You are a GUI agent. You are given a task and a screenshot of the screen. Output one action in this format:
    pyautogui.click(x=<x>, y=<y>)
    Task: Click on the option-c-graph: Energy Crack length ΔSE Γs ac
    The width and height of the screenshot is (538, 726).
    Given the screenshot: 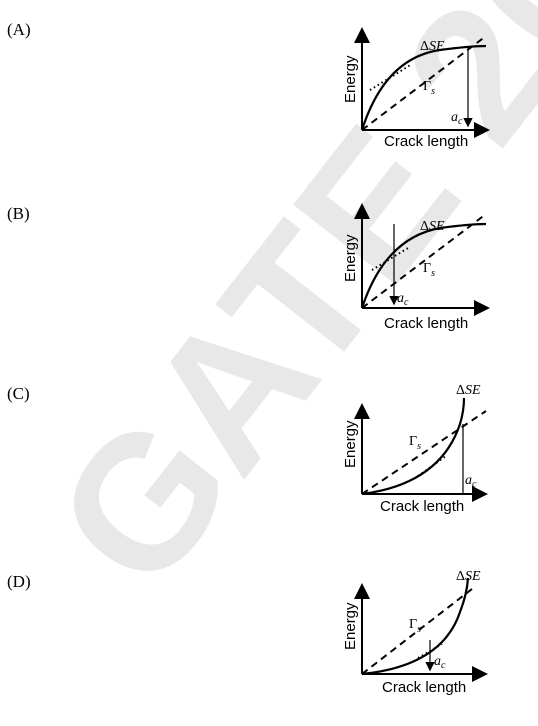 What is the action you would take?
    pyautogui.click(x=415, y=449)
    